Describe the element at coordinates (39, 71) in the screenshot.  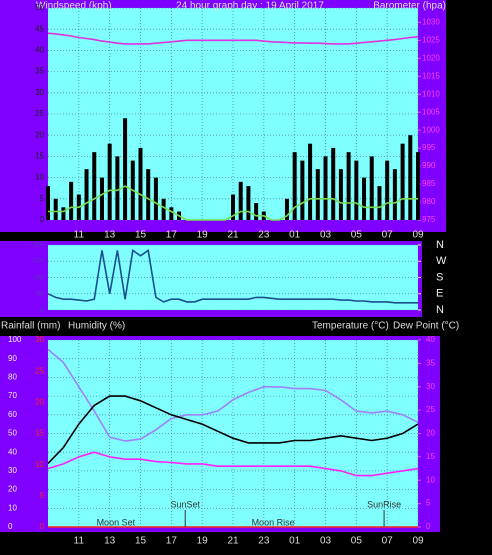
I see `y-tick-label: 35` at that location.